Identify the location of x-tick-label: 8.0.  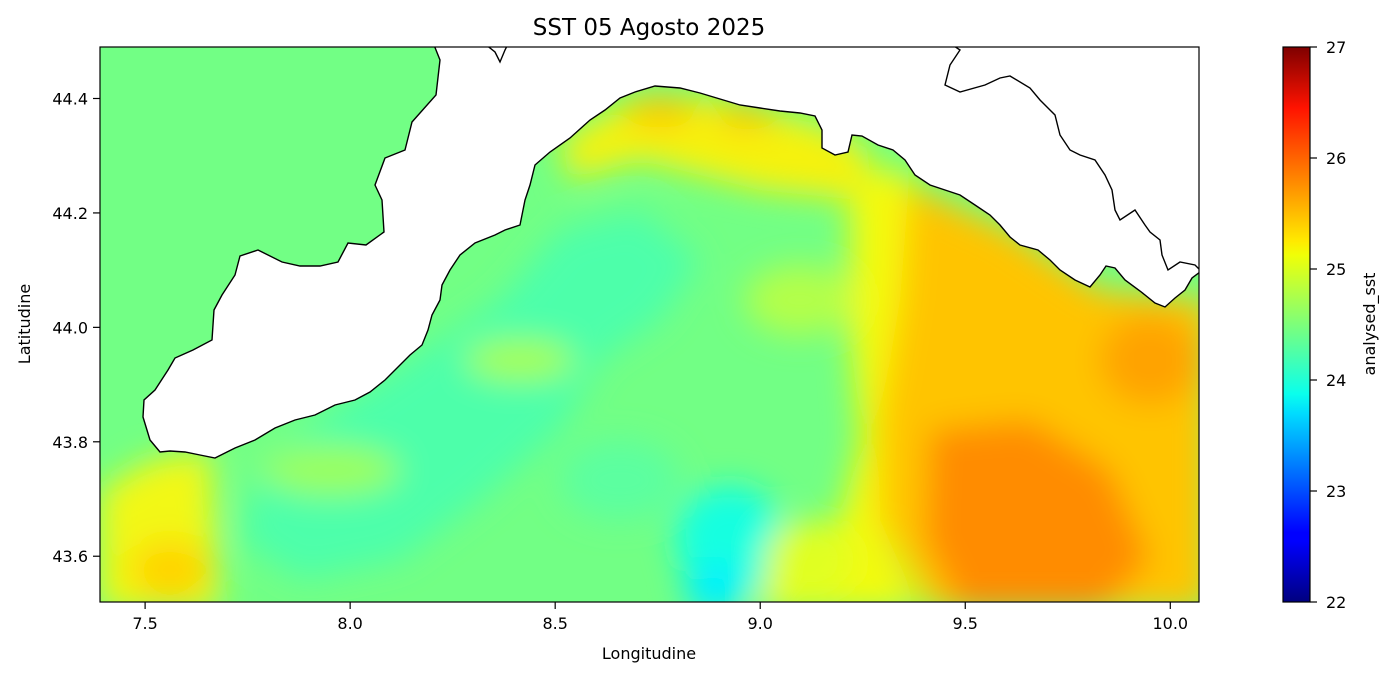
(349, 623).